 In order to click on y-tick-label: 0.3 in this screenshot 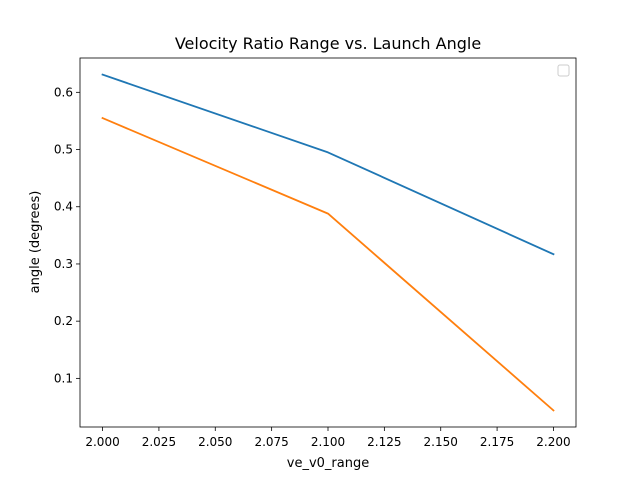, I will do `click(63, 264)`.